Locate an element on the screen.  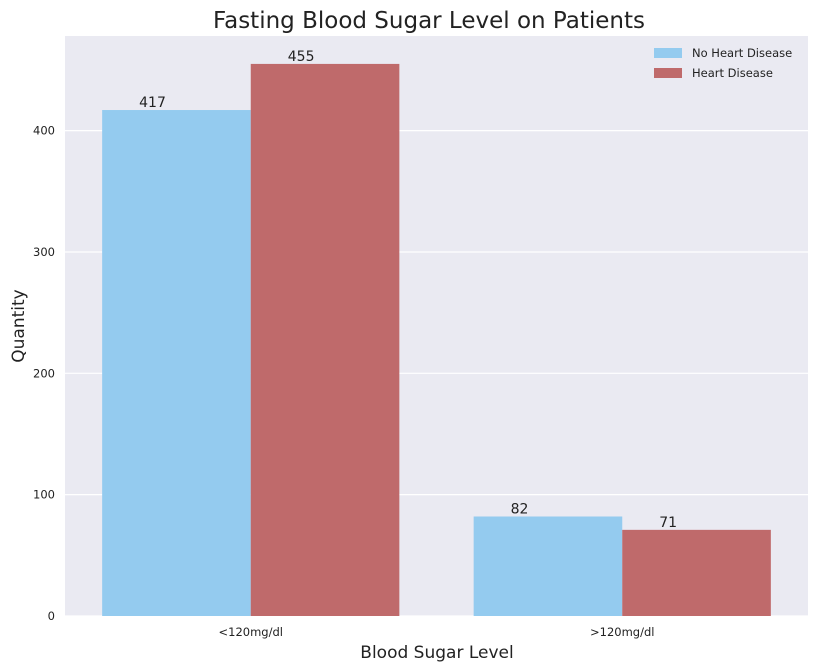
x-tick-label: <120mg/dl is located at coordinates (251, 632).